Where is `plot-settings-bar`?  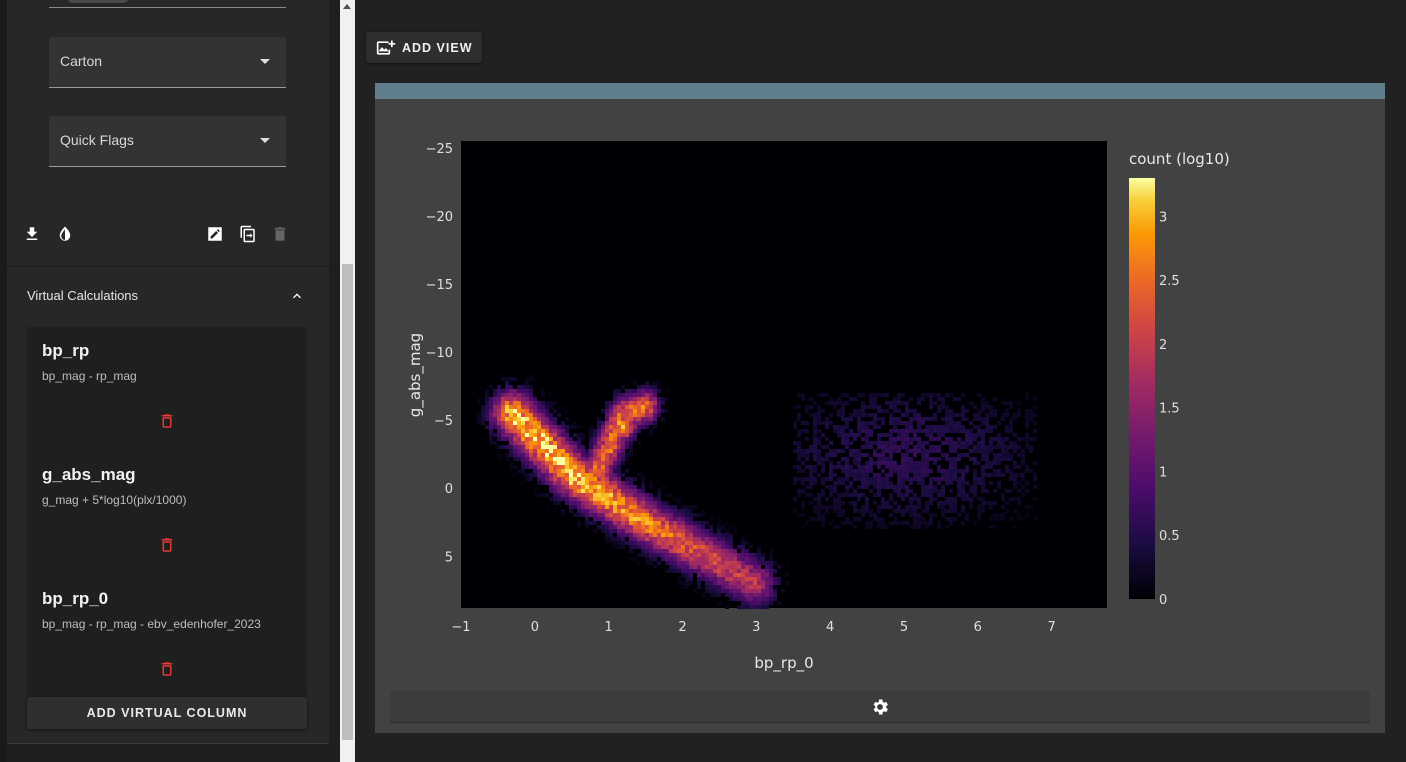 plot-settings-bar is located at coordinates (880, 707).